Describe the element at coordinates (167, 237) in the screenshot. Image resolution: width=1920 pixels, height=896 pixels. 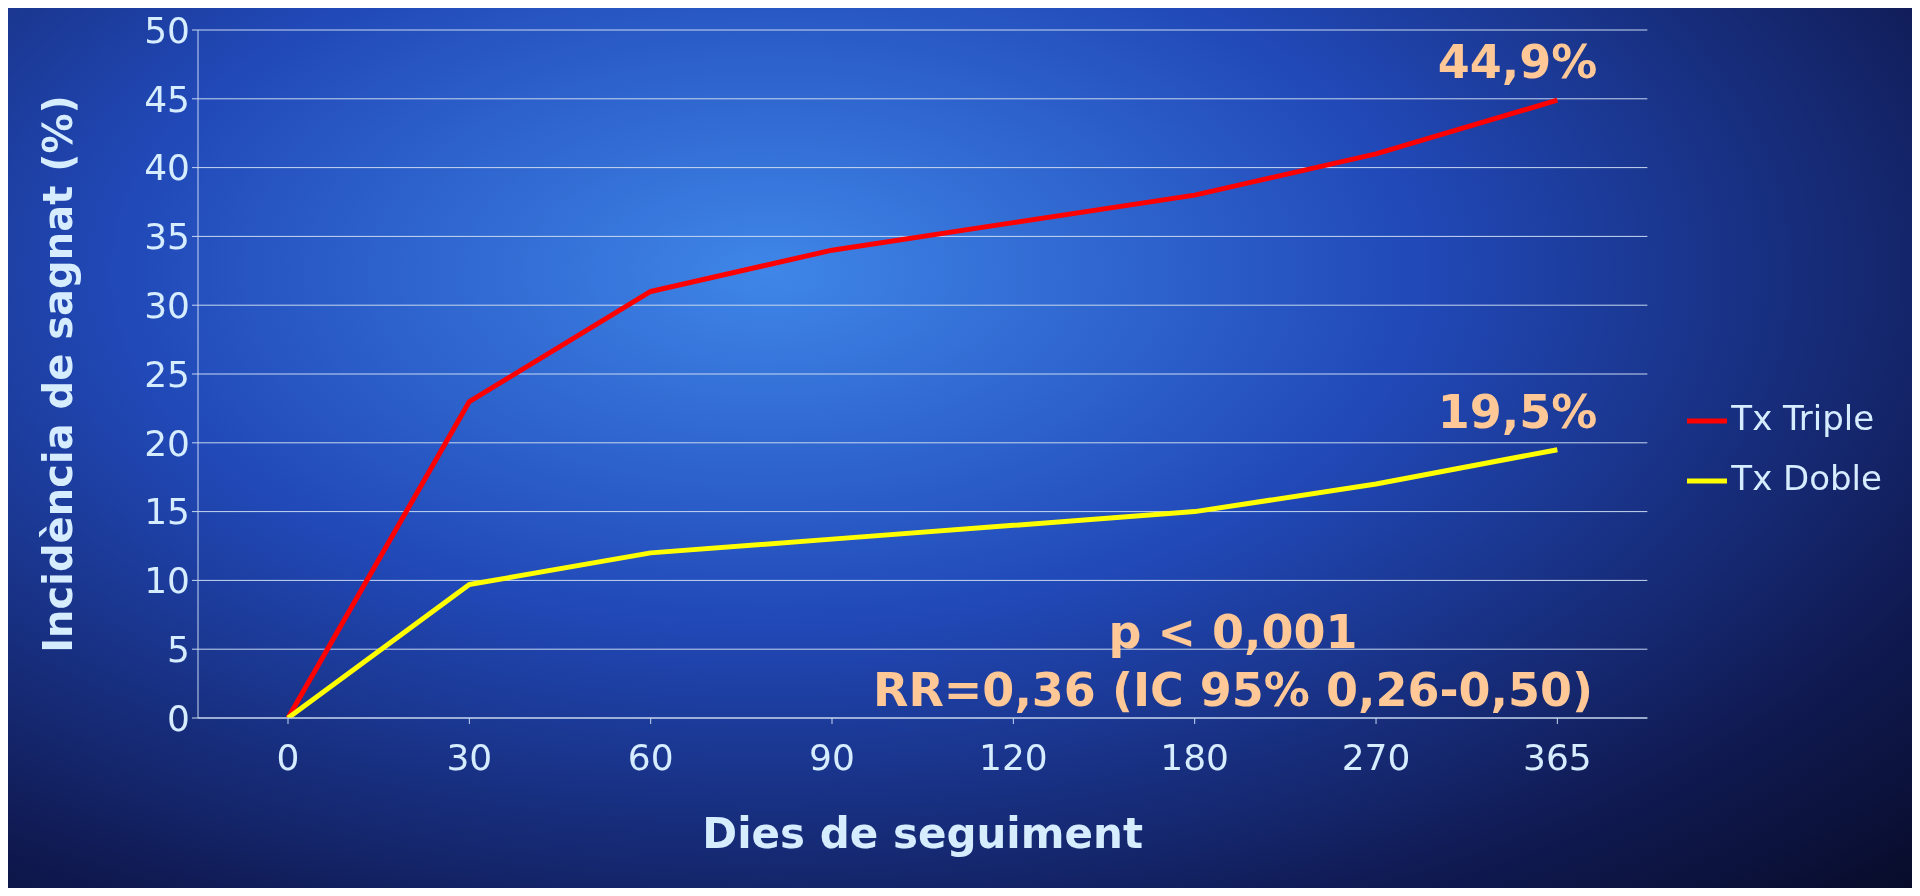
I see `y-tick-label: 35` at that location.